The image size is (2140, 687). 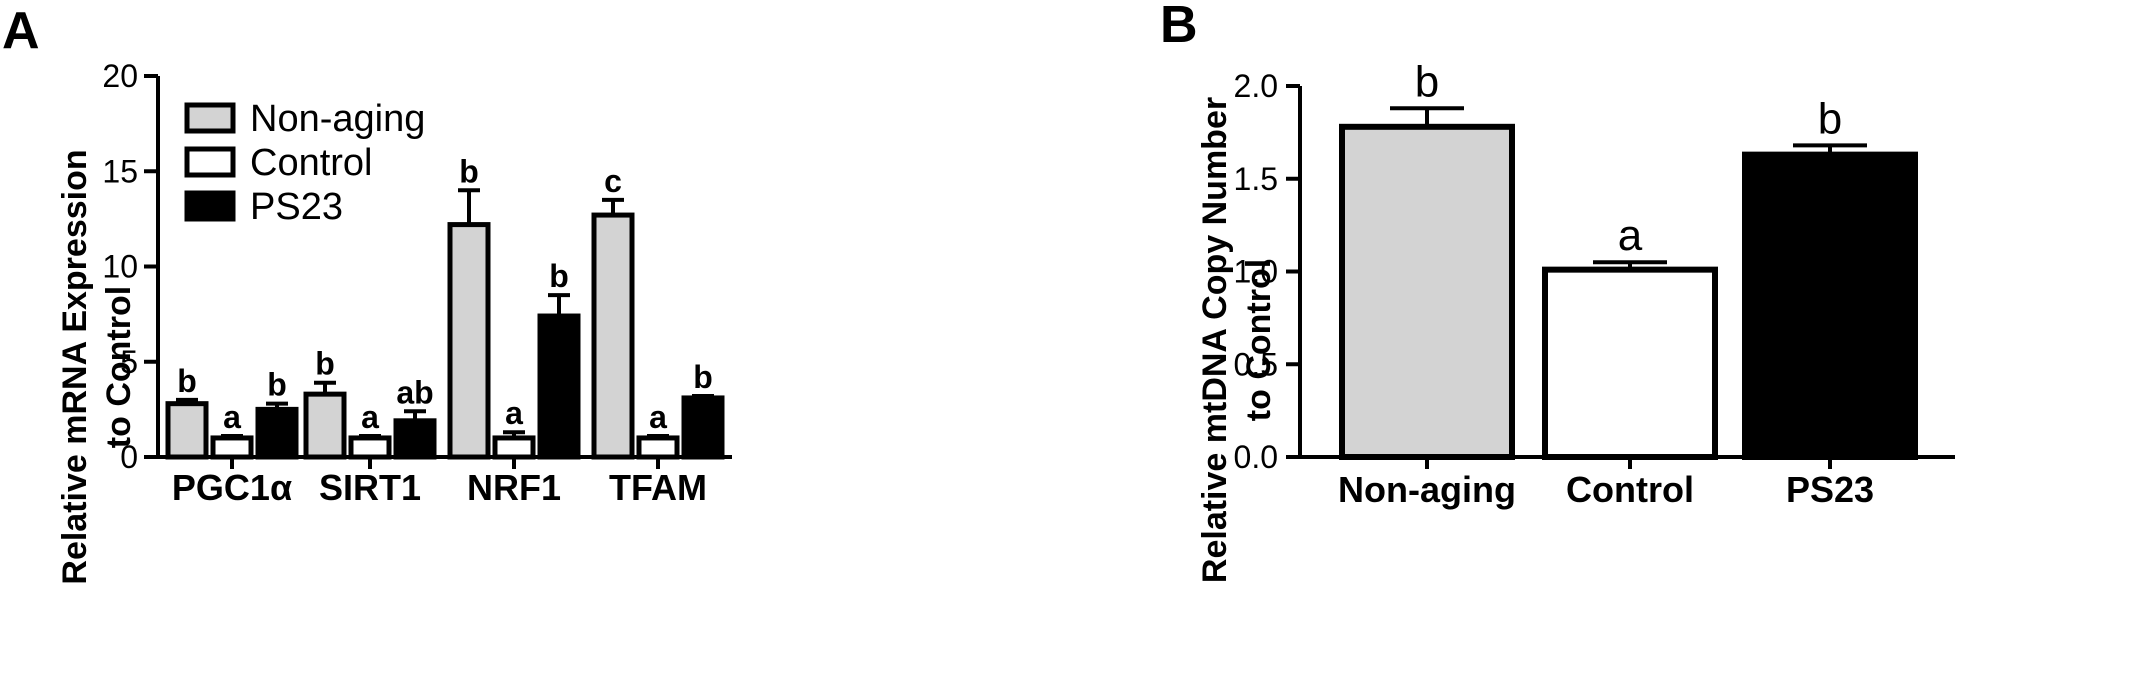 I want to click on sig-label-control-sirt1: a, so click(x=370, y=417).